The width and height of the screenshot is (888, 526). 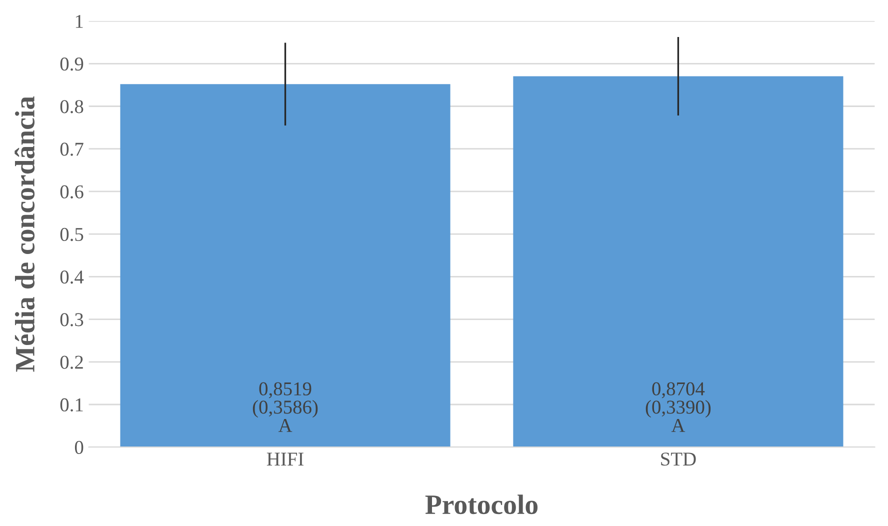 I want to click on x-tick-label: STD, so click(x=678, y=459).